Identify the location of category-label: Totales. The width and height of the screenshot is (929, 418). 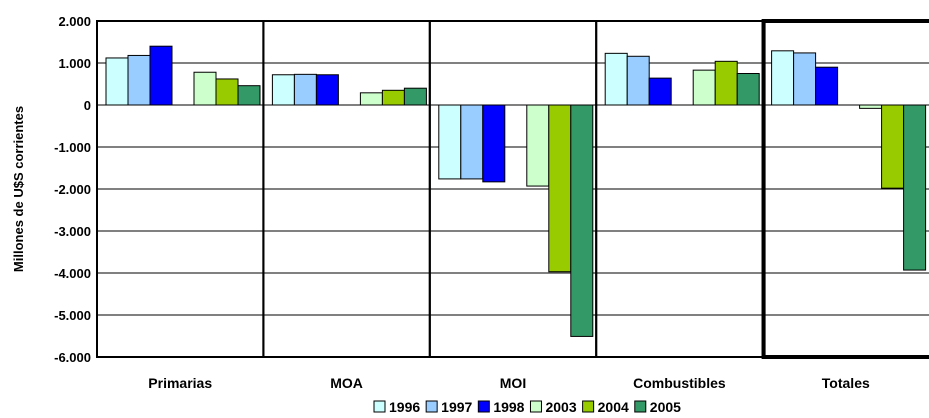
(846, 383).